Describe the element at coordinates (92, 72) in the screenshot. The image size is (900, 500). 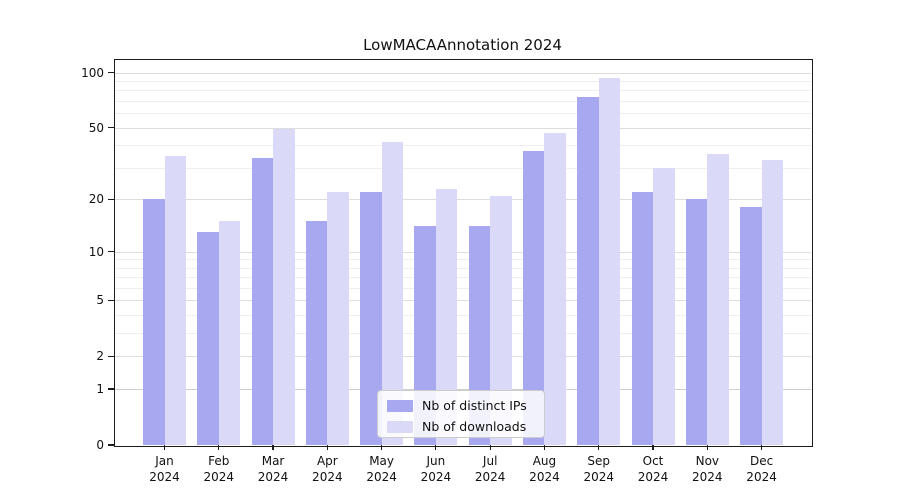
I see `y-tick-label: 100` at that location.